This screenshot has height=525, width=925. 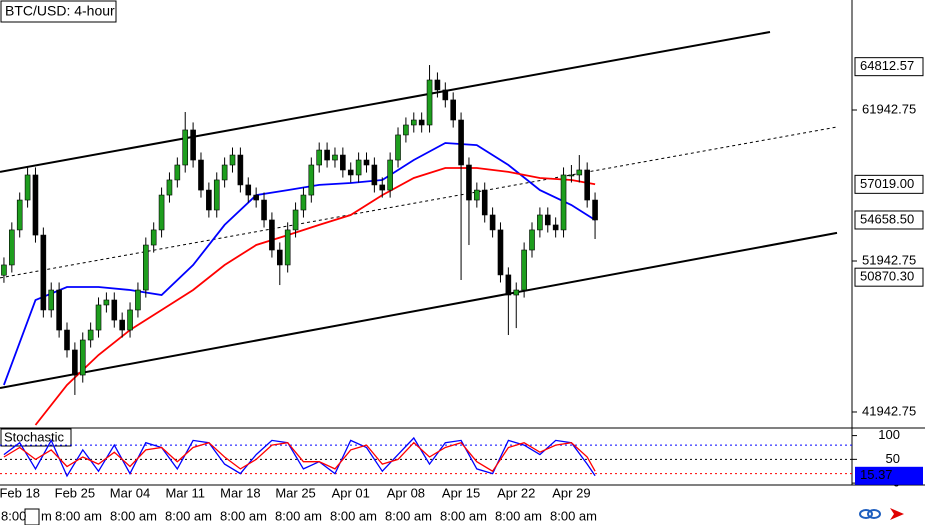 I want to click on y-tick-label: 100, so click(x=889, y=434).